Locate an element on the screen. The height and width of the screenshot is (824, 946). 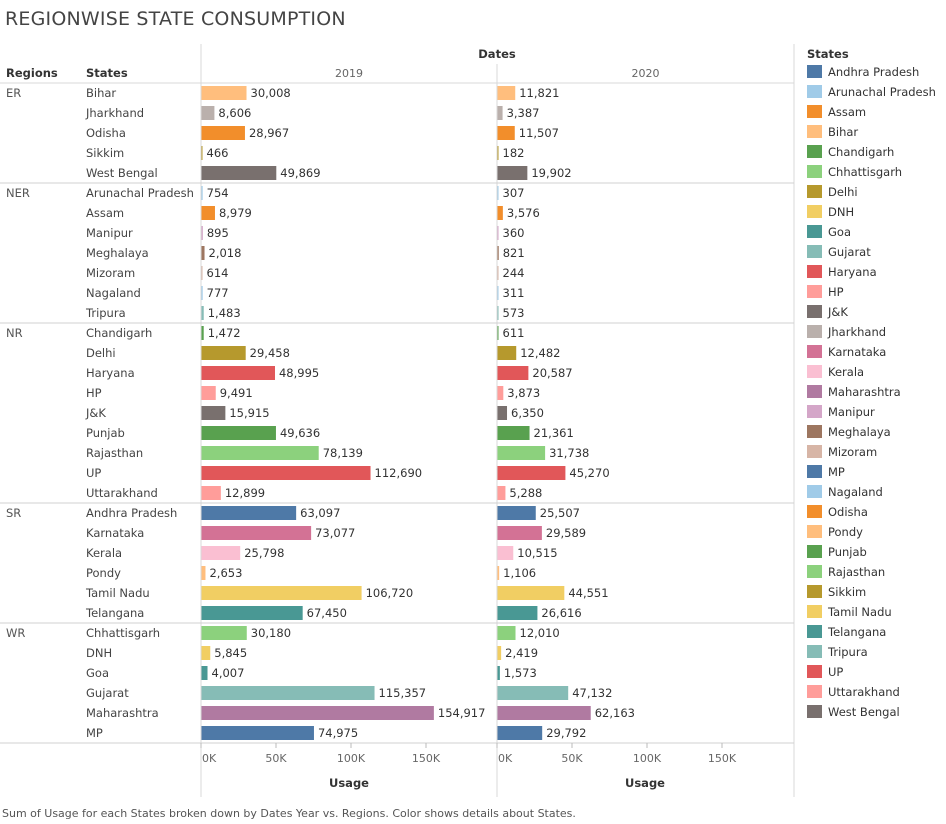
bar-rajasthan-2020 is located at coordinates (521, 453).